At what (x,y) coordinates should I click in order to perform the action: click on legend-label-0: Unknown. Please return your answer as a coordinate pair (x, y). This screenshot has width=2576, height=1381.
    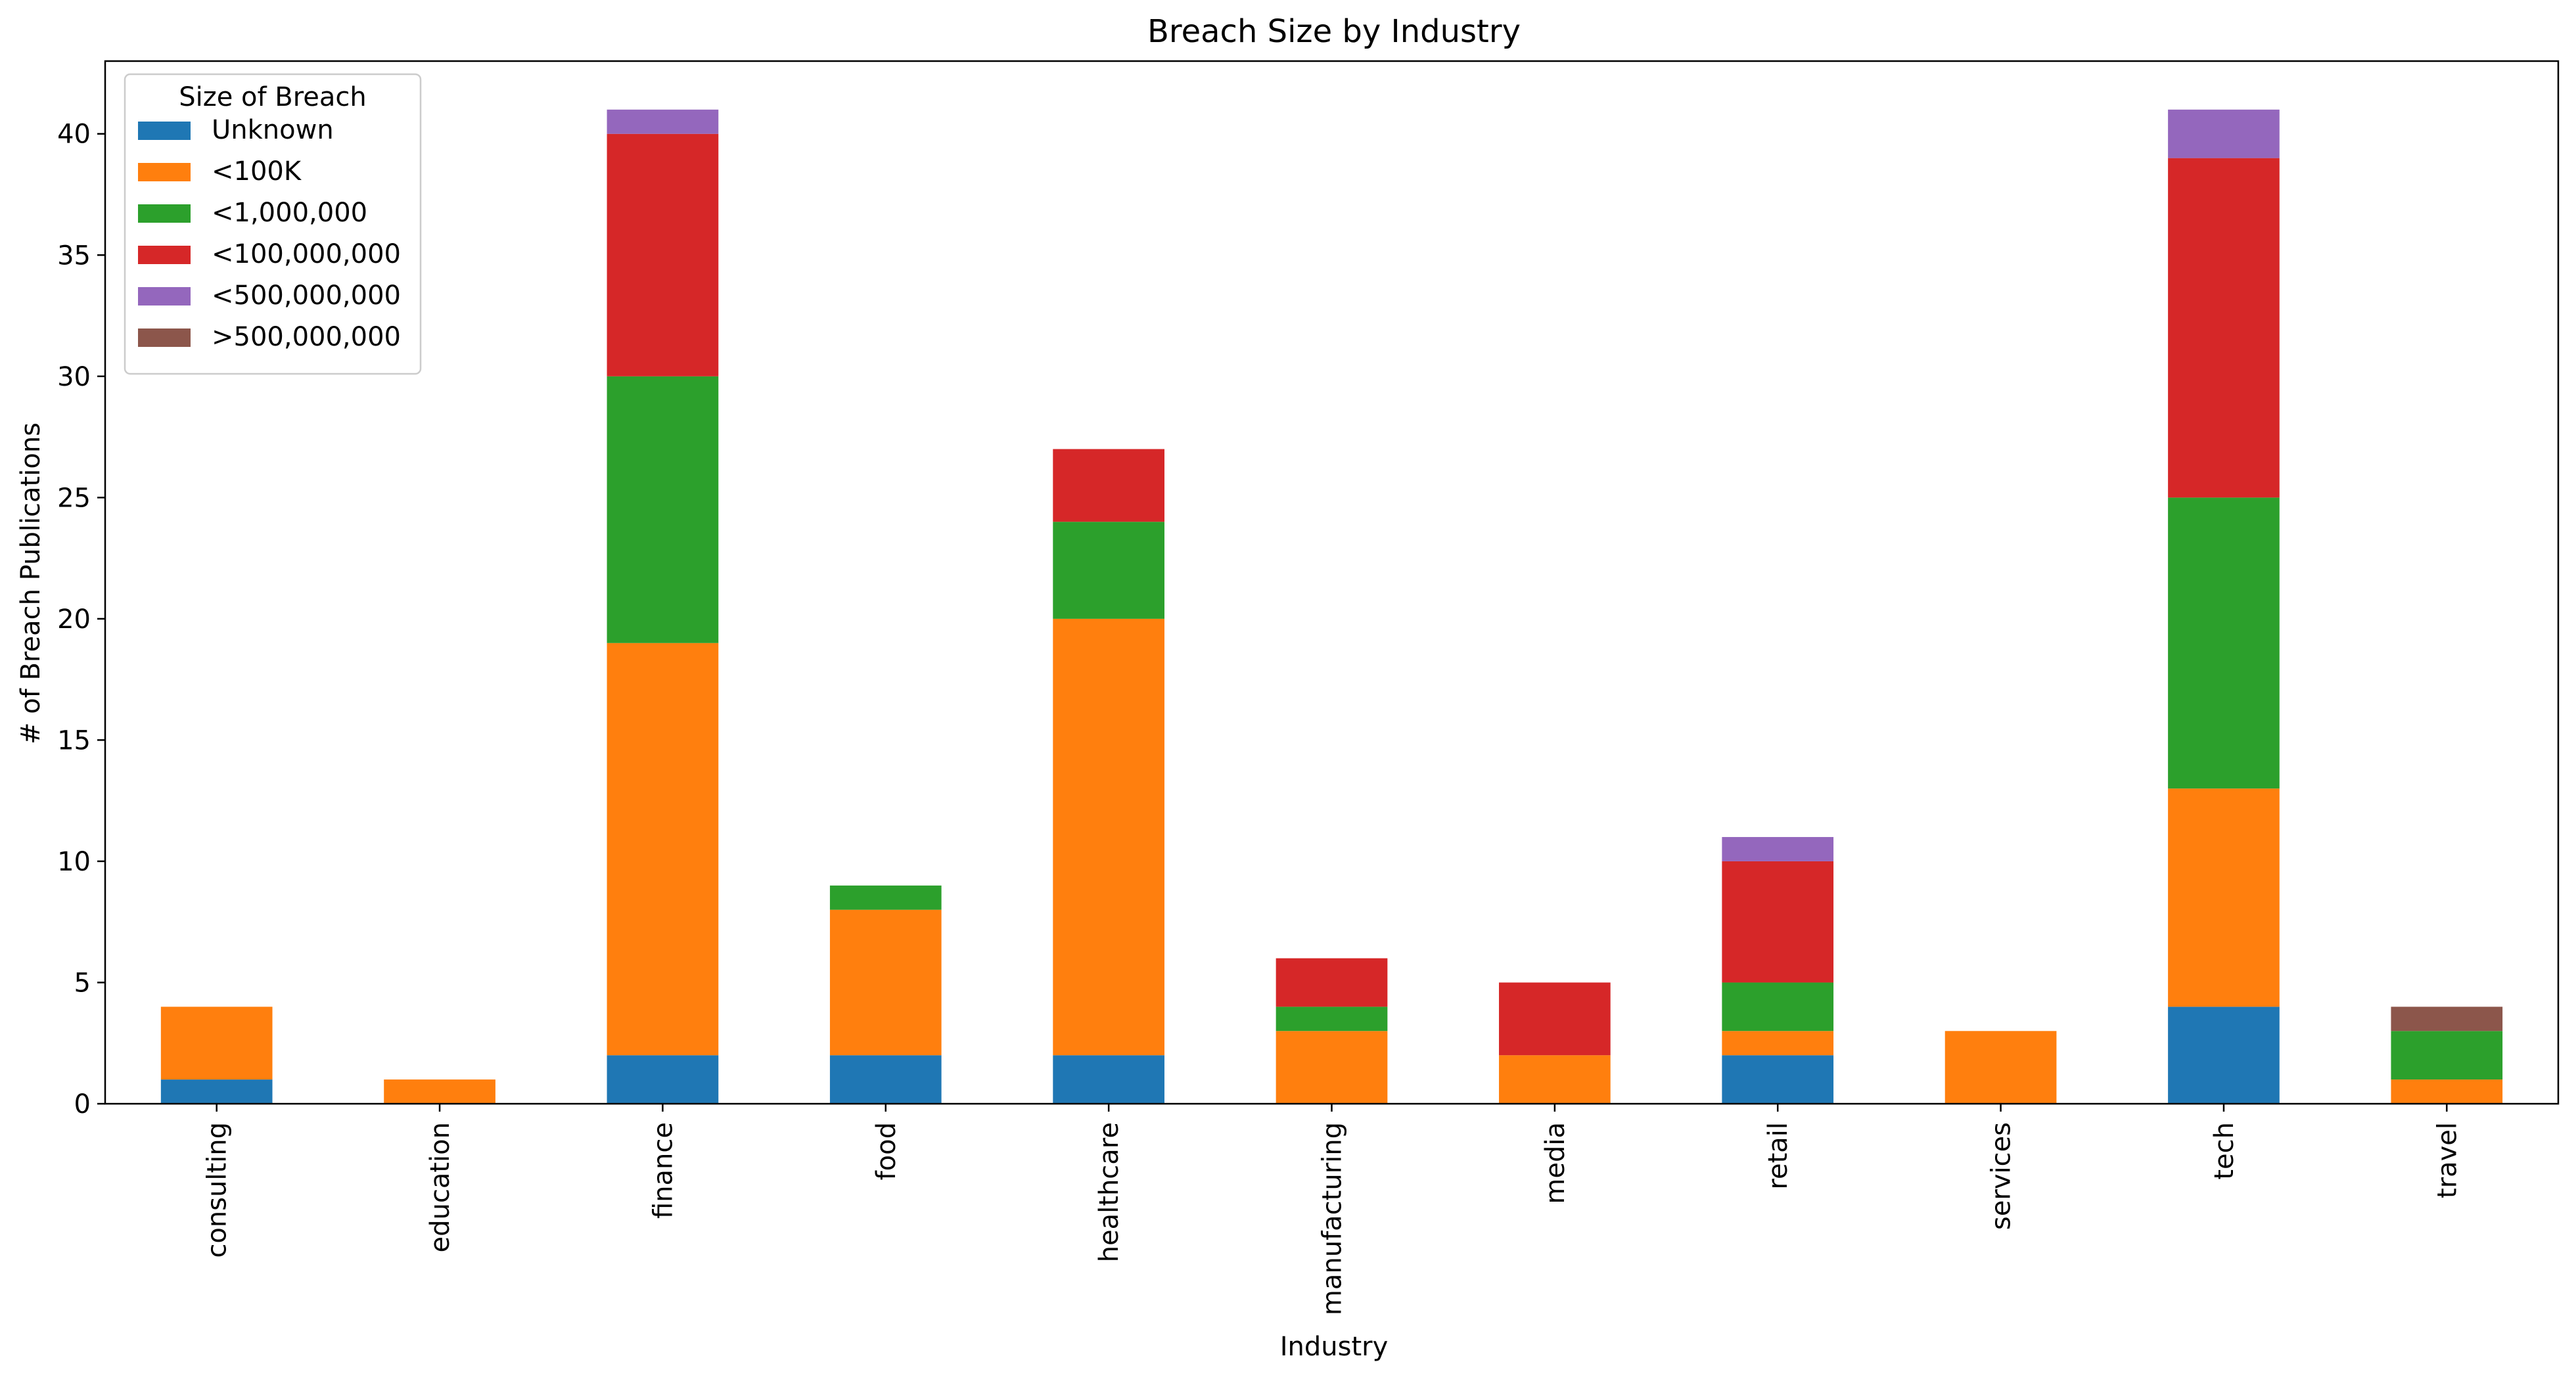
    Looking at the image, I should click on (273, 130).